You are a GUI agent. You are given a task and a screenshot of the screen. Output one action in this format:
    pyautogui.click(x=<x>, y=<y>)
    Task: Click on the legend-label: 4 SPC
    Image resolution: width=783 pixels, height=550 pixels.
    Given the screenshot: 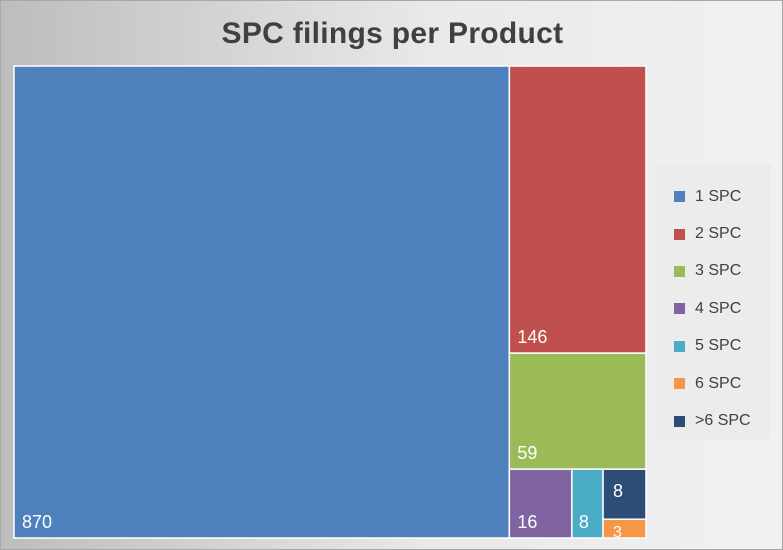 What is the action you would take?
    pyautogui.click(x=718, y=308)
    